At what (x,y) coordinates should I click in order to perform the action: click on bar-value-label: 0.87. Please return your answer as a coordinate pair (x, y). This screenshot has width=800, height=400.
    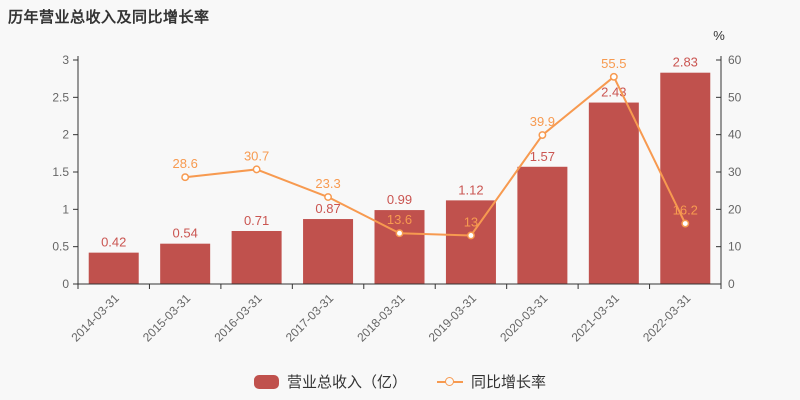
    Looking at the image, I should click on (327, 208).